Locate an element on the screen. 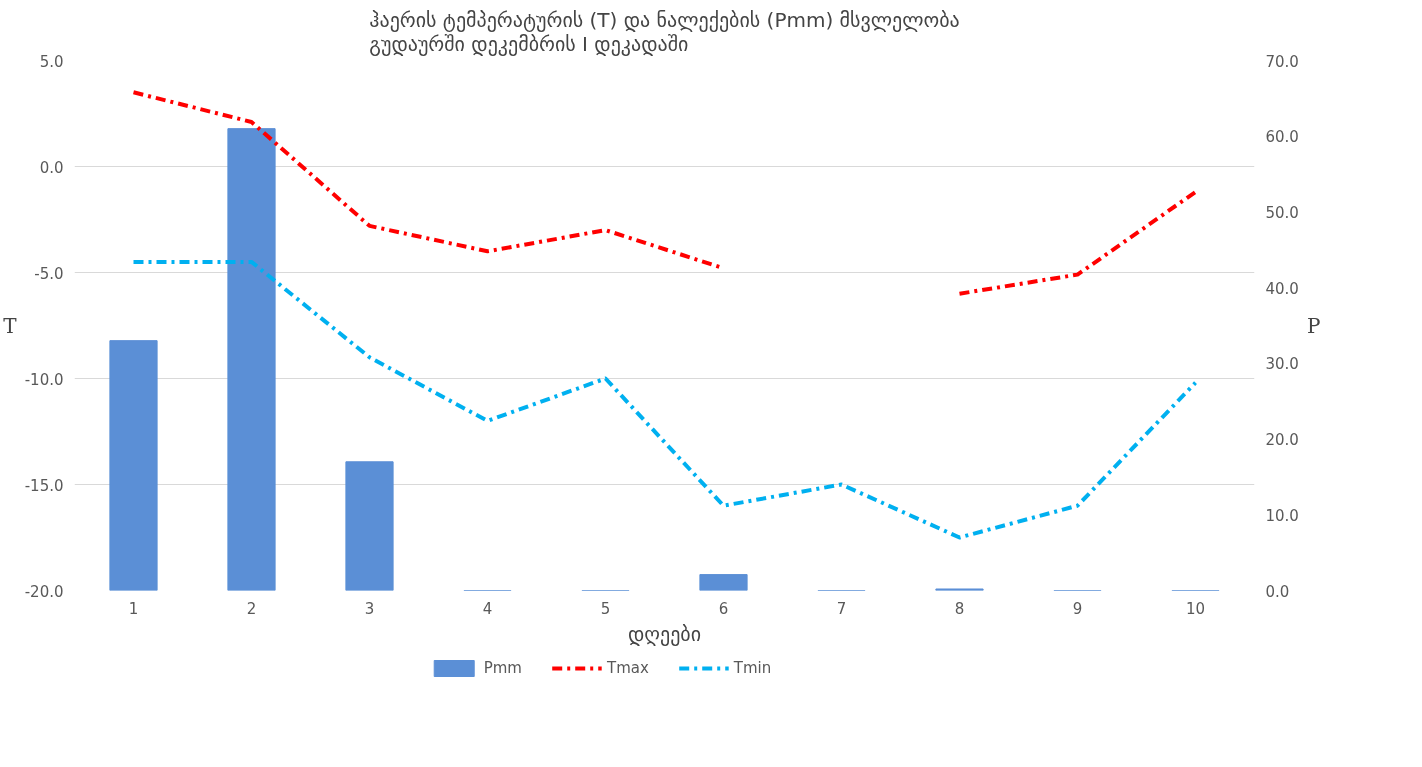  y-tick-label: 5.0 is located at coordinates (51, 61).